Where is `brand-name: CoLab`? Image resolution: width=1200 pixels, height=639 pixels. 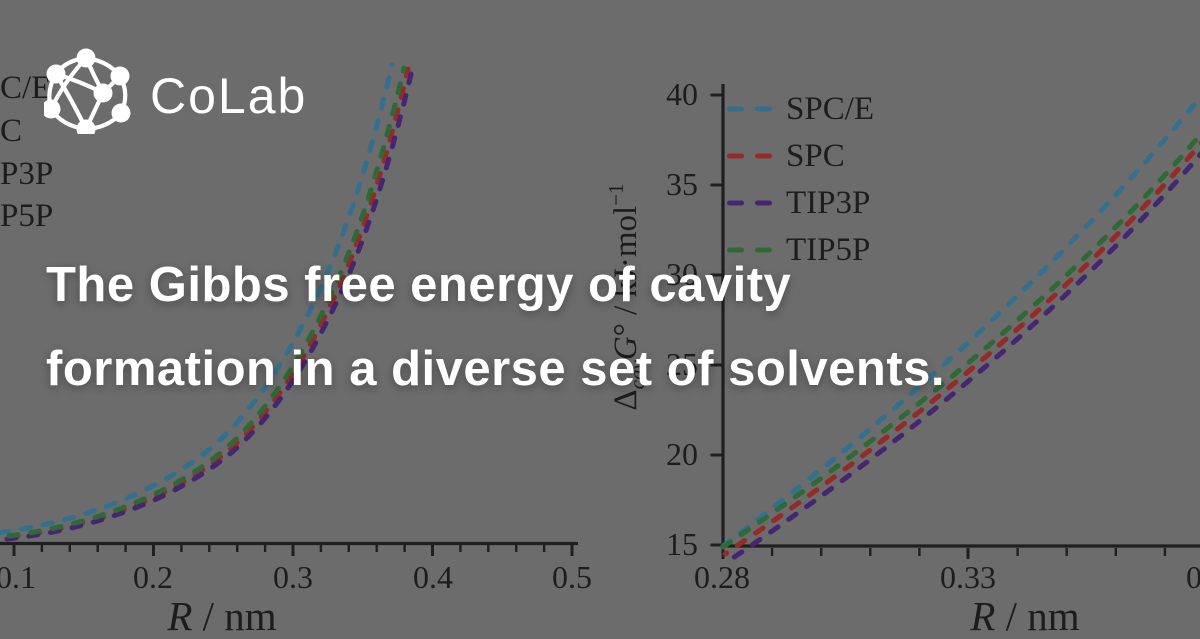
brand-name: CoLab is located at coordinates (228, 96).